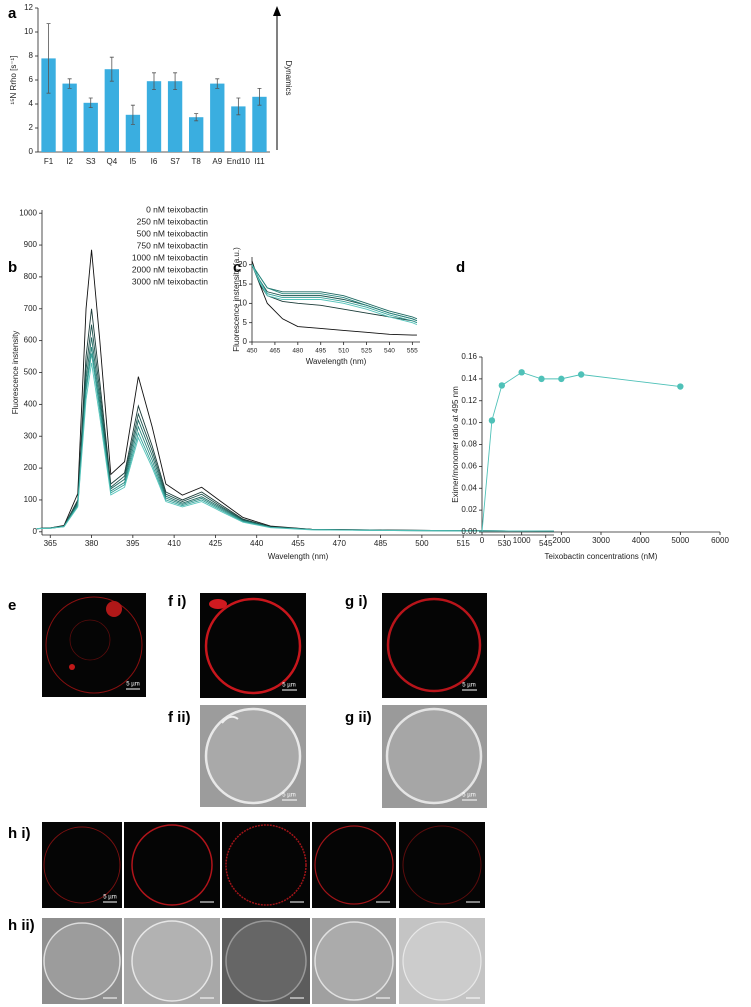 The width and height of the screenshot is (751, 1007). Describe the element at coordinates (469, 356) in the screenshot. I see `y-tick-label: 0.16` at that location.